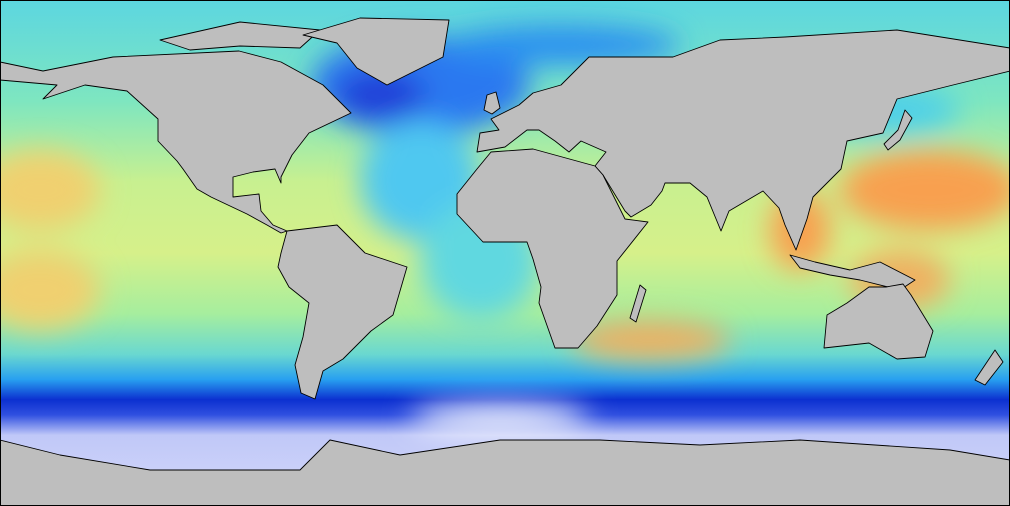 This screenshot has height=506, width=1010. What do you see at coordinates (852, 272) in the screenshot?
I see `indonesia` at bounding box center [852, 272].